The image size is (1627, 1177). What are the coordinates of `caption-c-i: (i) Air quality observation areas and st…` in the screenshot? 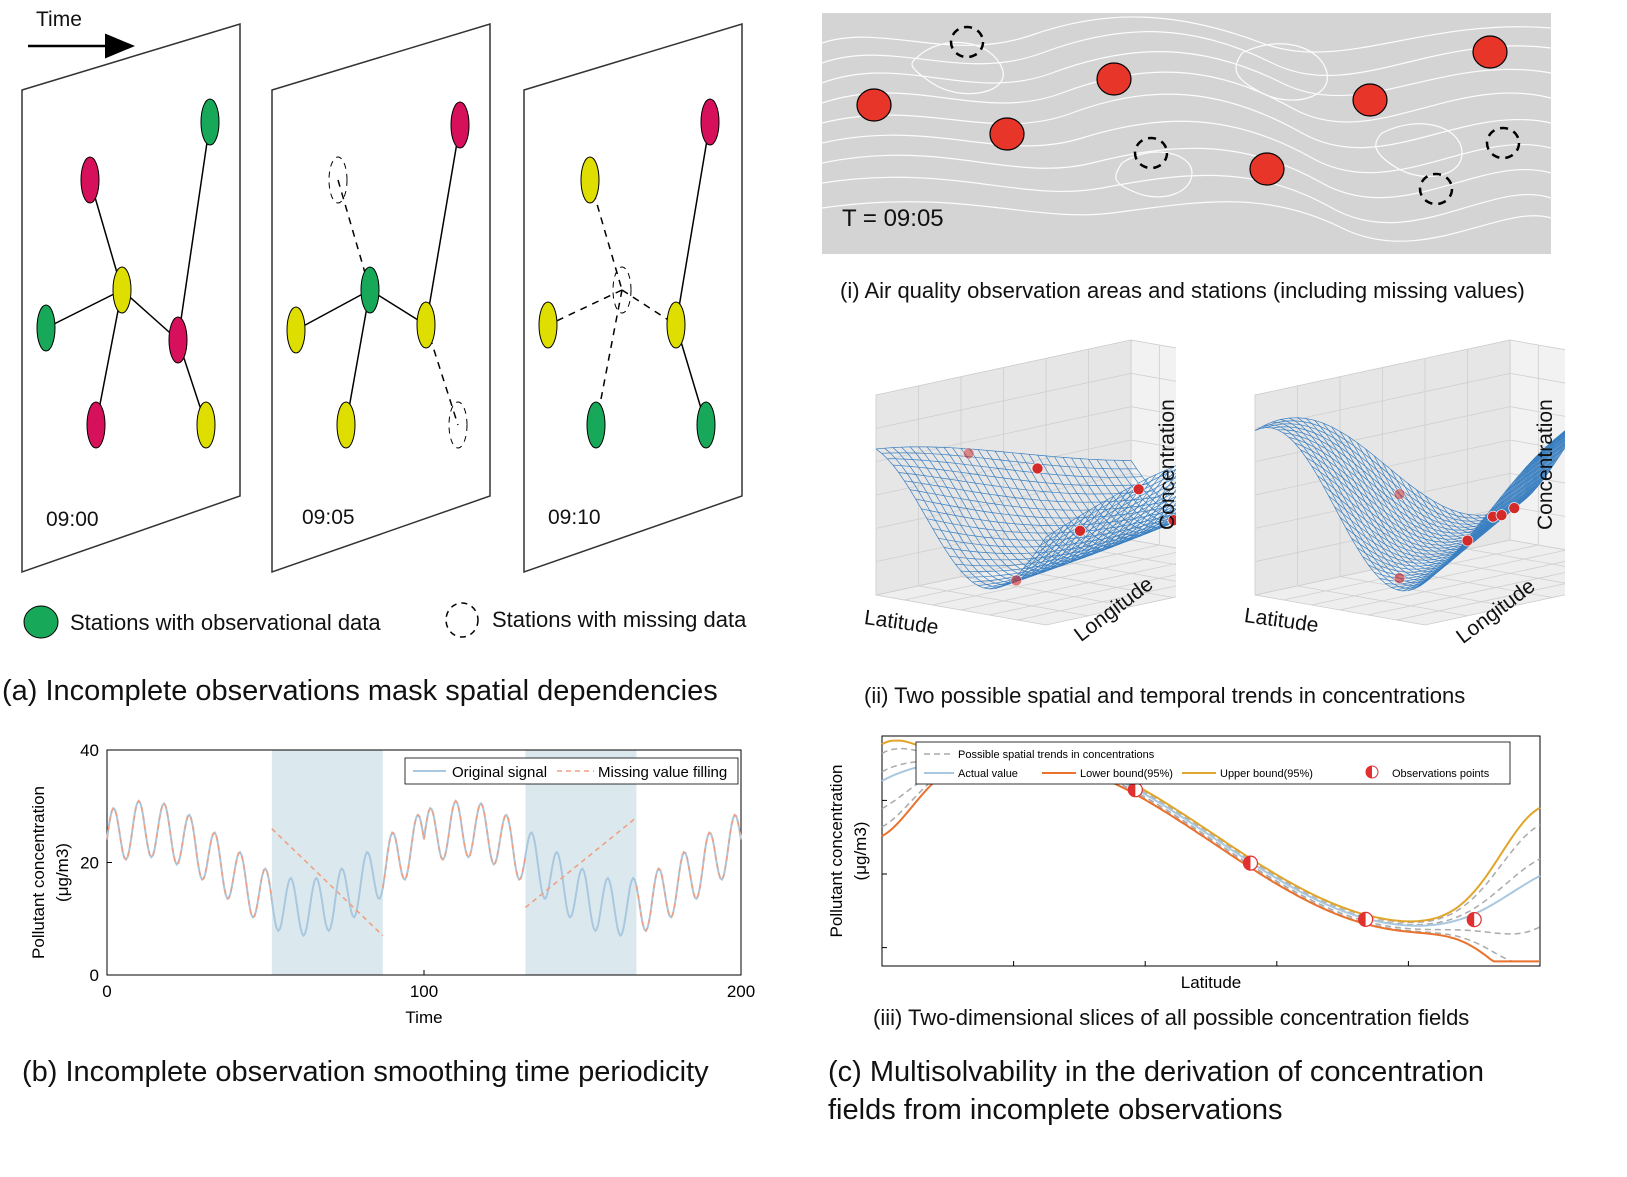 It's located at (1182, 290).